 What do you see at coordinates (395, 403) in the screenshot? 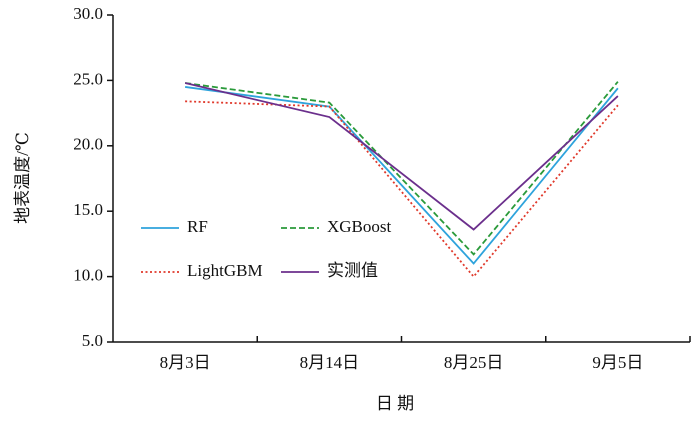
I see `x-axis-label: 日 期` at bounding box center [395, 403].